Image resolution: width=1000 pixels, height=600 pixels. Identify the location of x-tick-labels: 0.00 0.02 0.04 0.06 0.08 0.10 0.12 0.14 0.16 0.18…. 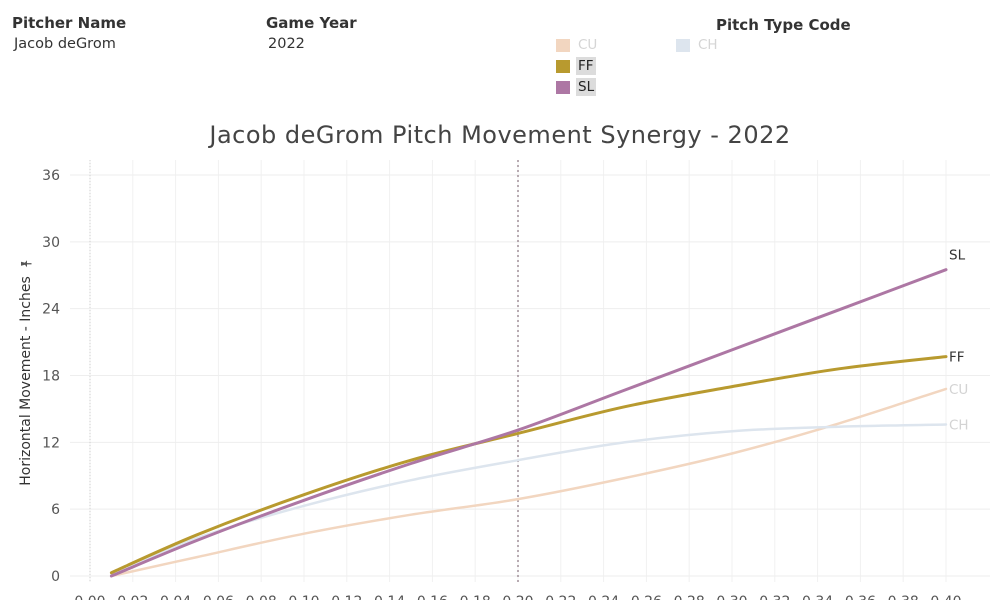
(517, 597).